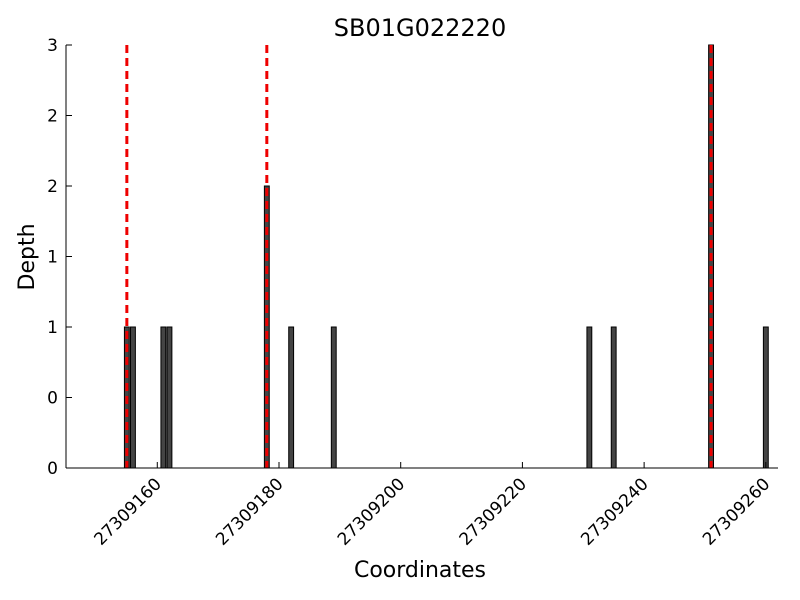 This screenshot has height=600, width=800. I want to click on y-tick-label-4: 2, so click(52, 187).